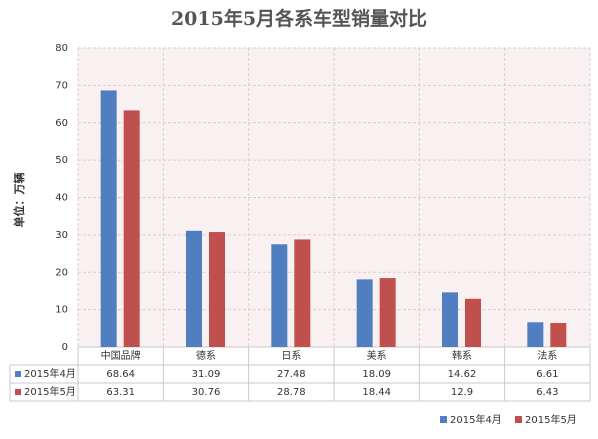  Describe the element at coordinates (462, 374) in the screenshot. I see `table-value: 14.62` at that location.